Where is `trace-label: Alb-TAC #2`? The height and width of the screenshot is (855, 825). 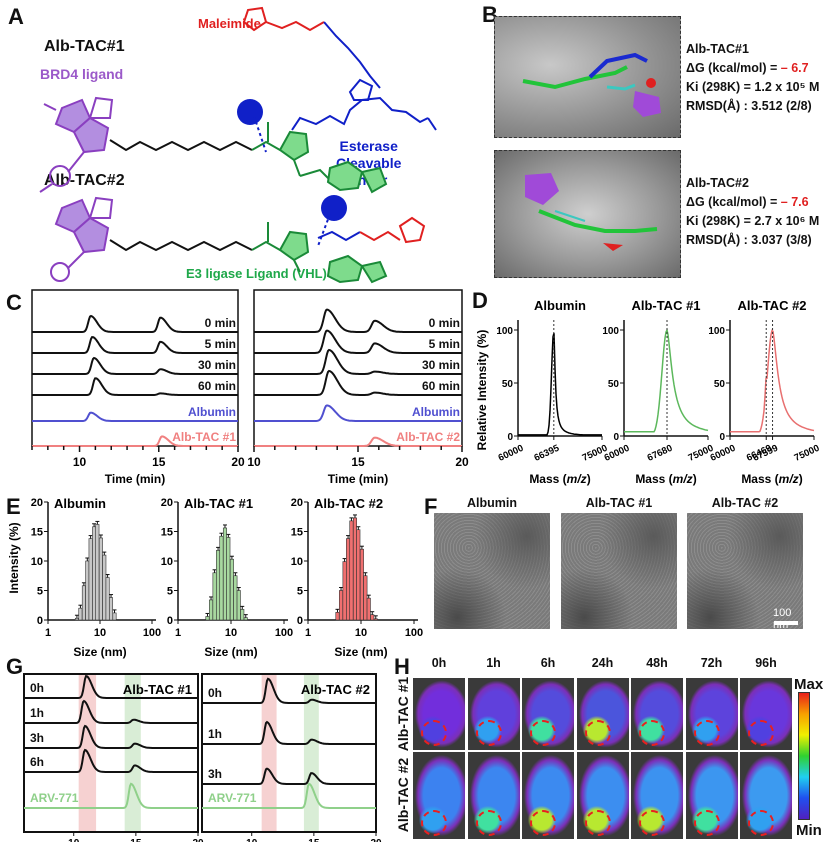 trace-label: Alb-TAC #2 is located at coordinates (428, 437).